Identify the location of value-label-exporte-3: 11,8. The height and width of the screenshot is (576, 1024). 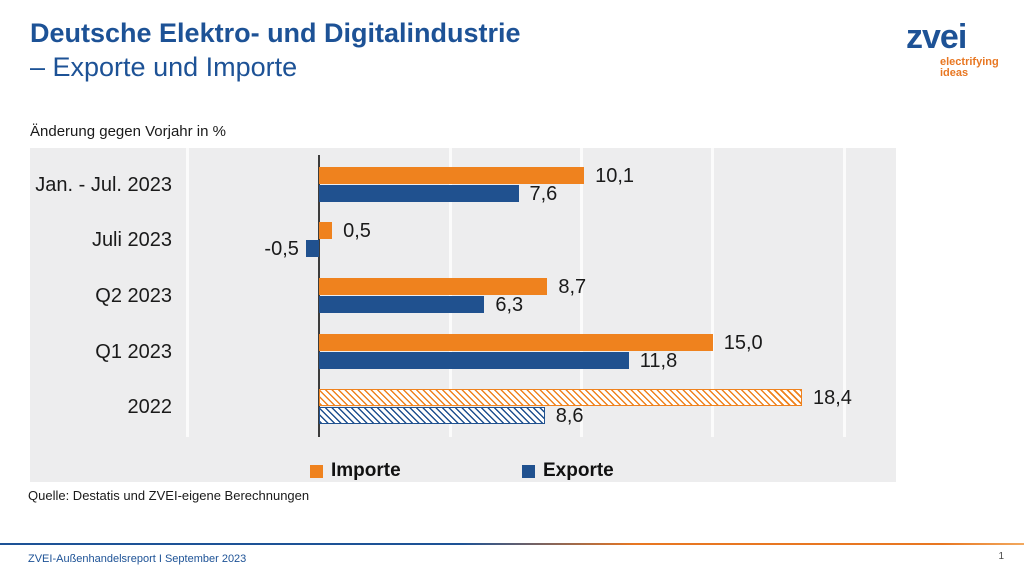
(658, 360).